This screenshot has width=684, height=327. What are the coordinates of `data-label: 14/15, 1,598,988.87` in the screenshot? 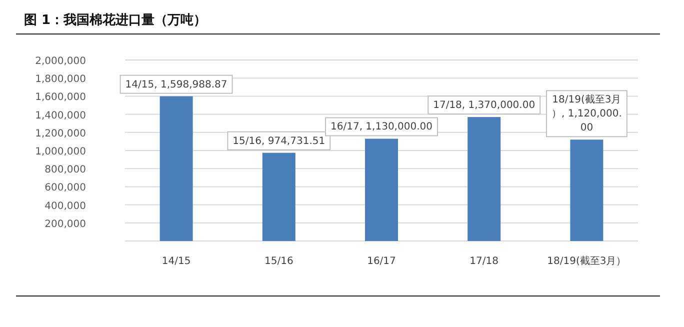 It's located at (176, 84).